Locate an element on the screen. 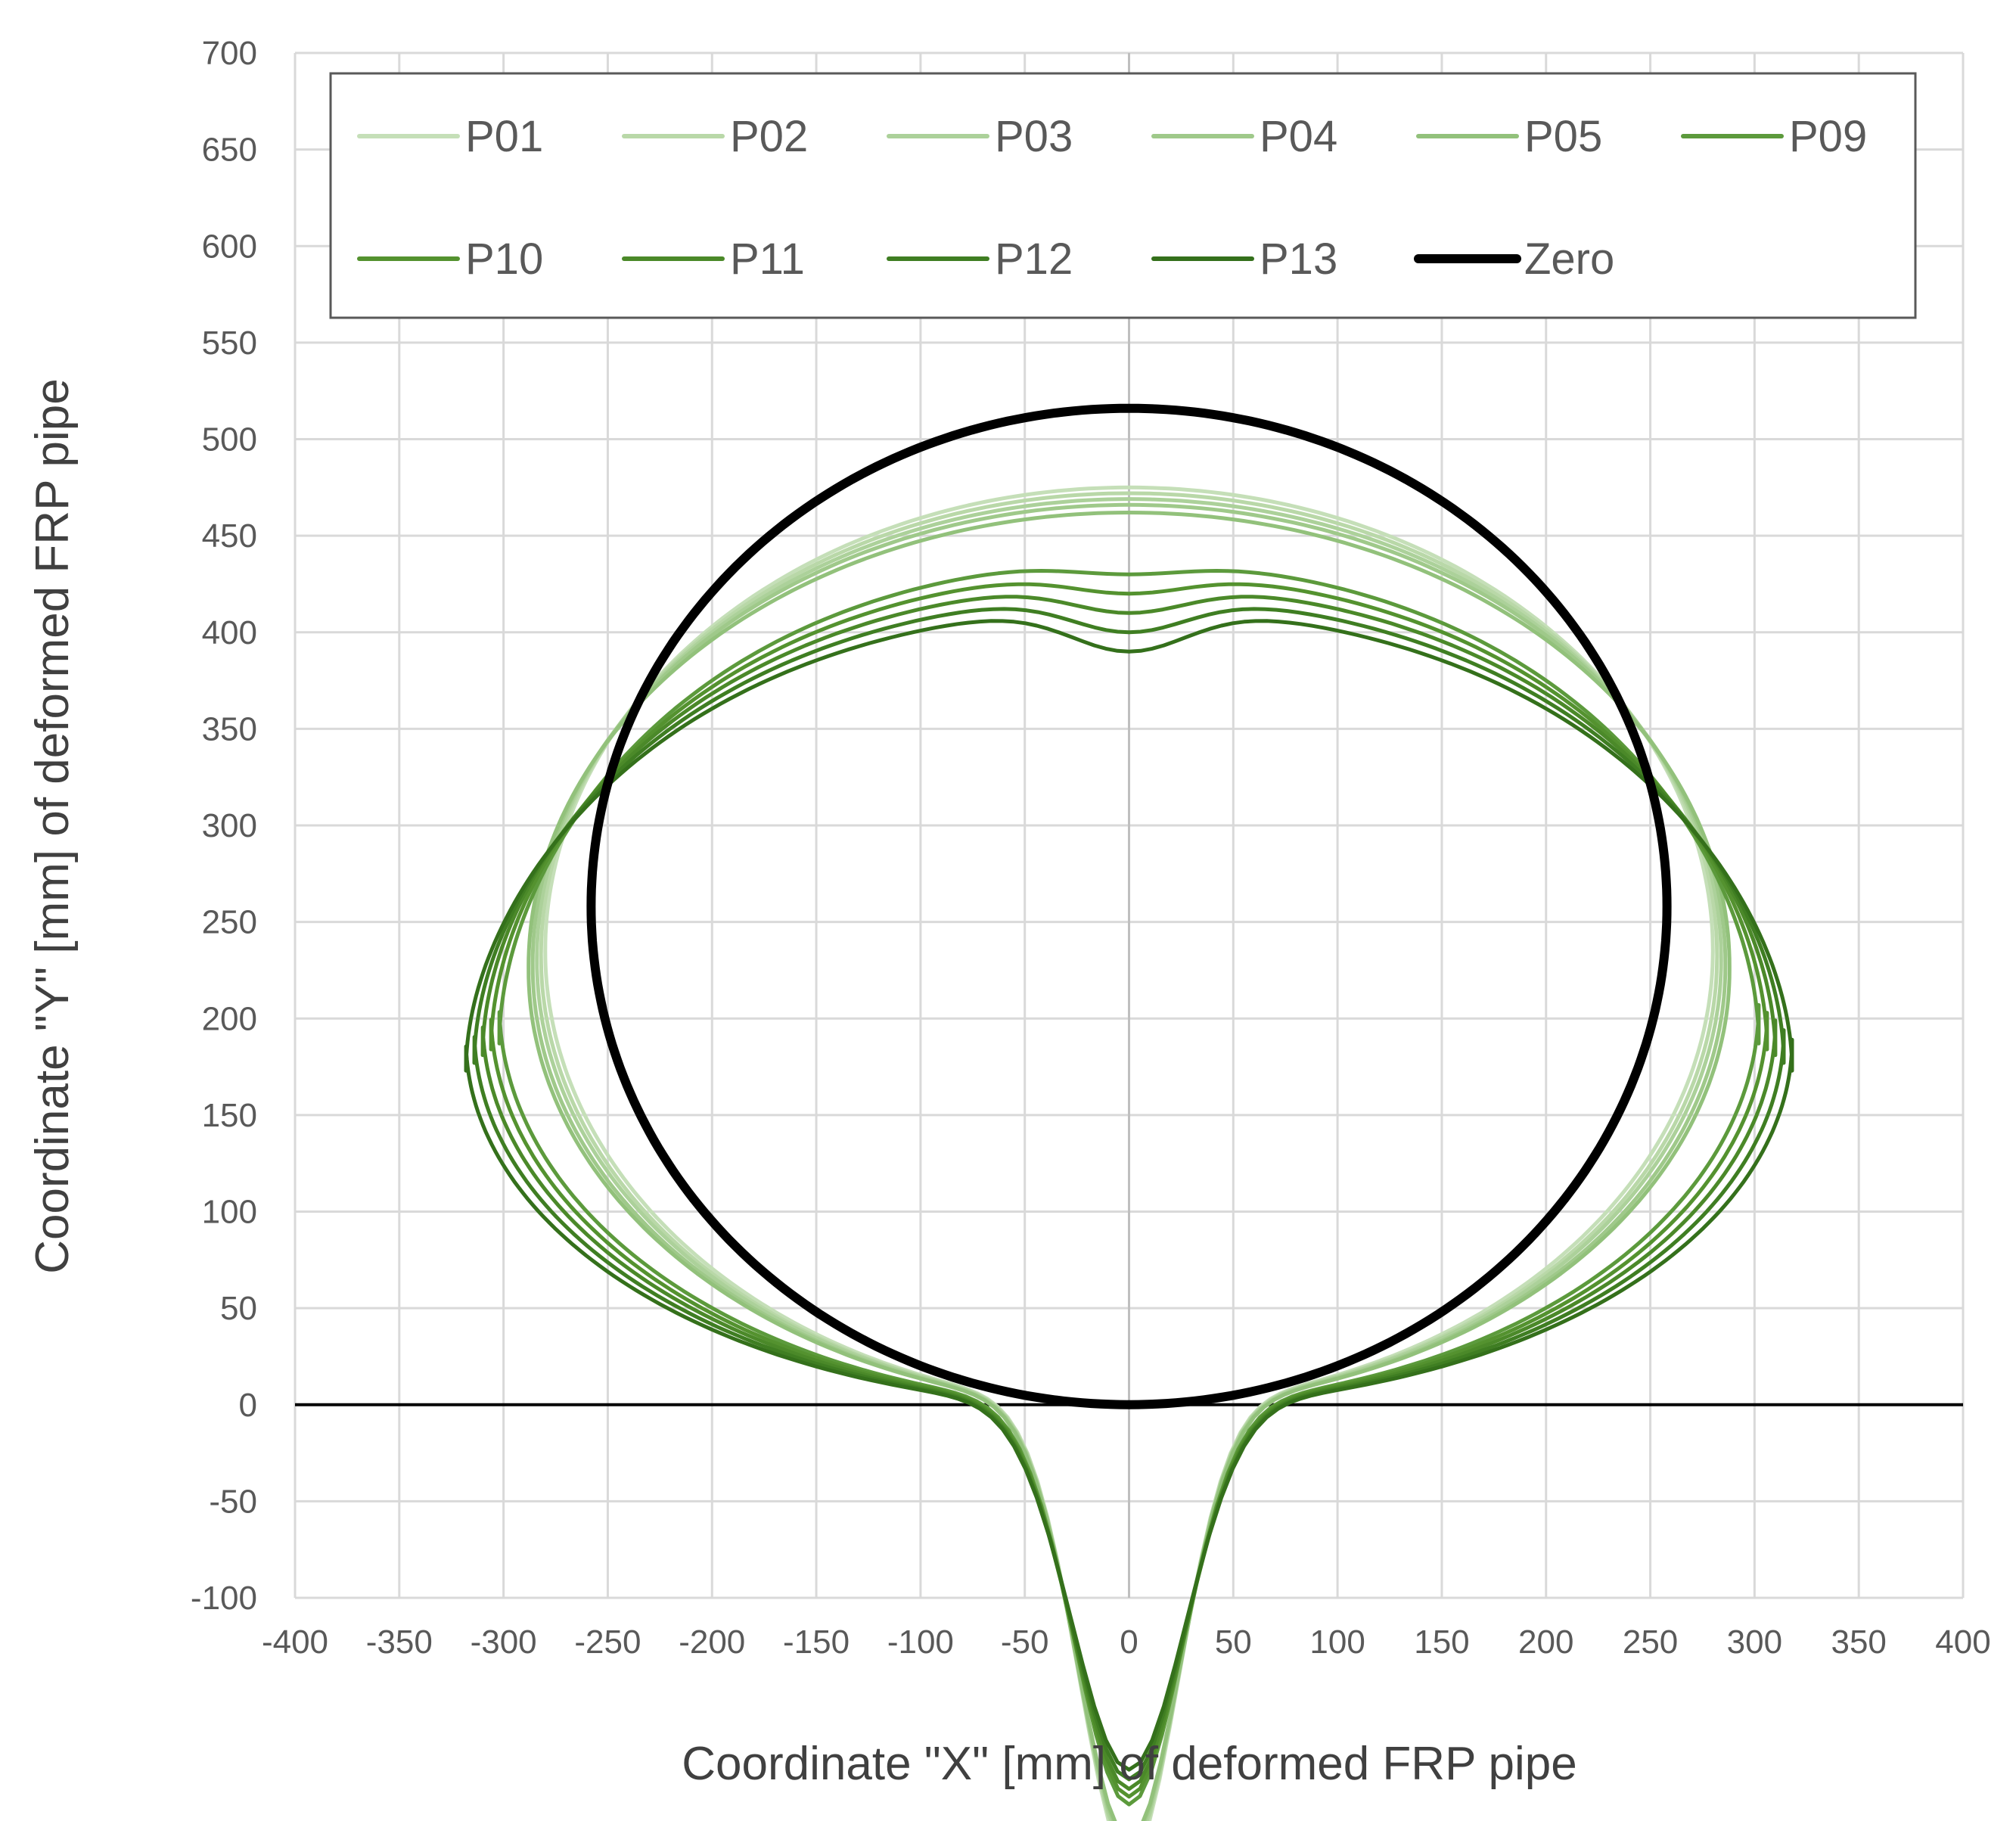 The image size is (2016, 1821). legend-label-p13: P13 is located at coordinates (1298, 259).